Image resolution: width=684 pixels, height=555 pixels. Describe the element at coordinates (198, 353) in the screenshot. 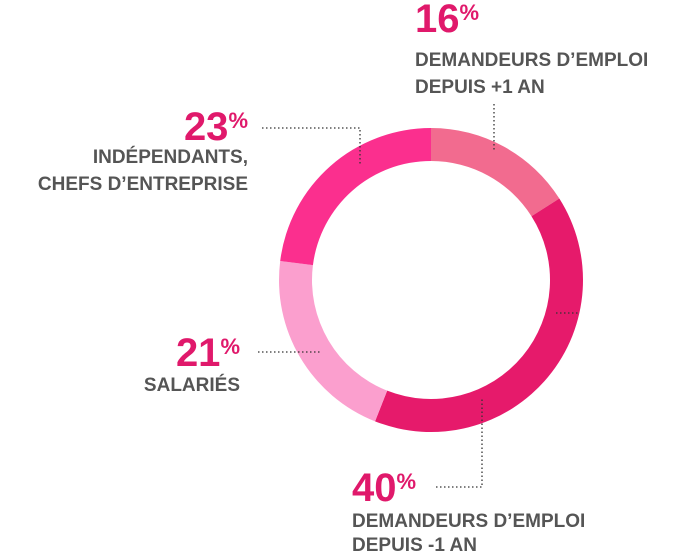

I see `value-number: 21` at that location.